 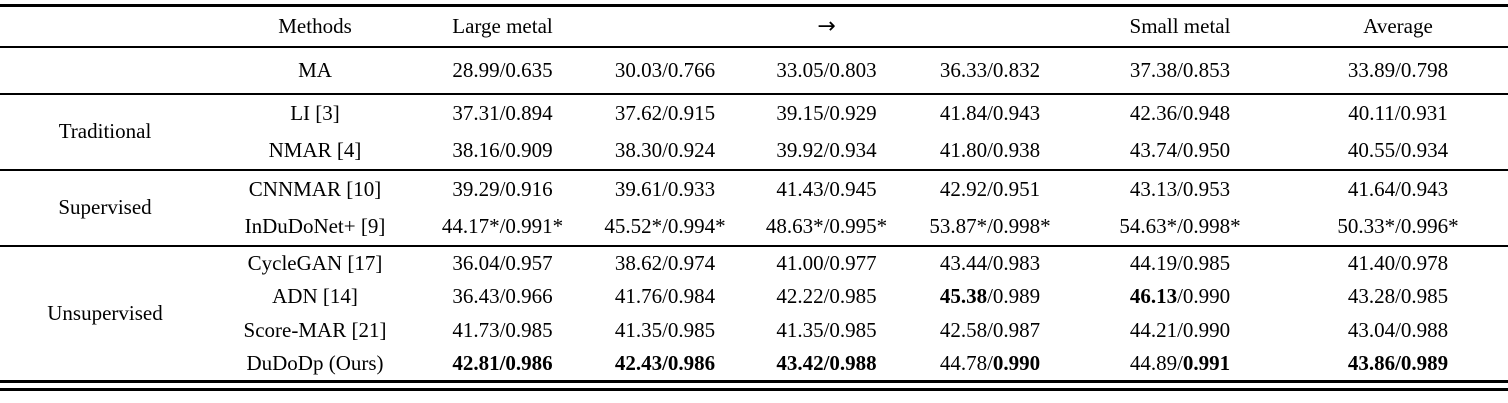 I want to click on metric-value-cell: 39.61/0.933, so click(x=665, y=188).